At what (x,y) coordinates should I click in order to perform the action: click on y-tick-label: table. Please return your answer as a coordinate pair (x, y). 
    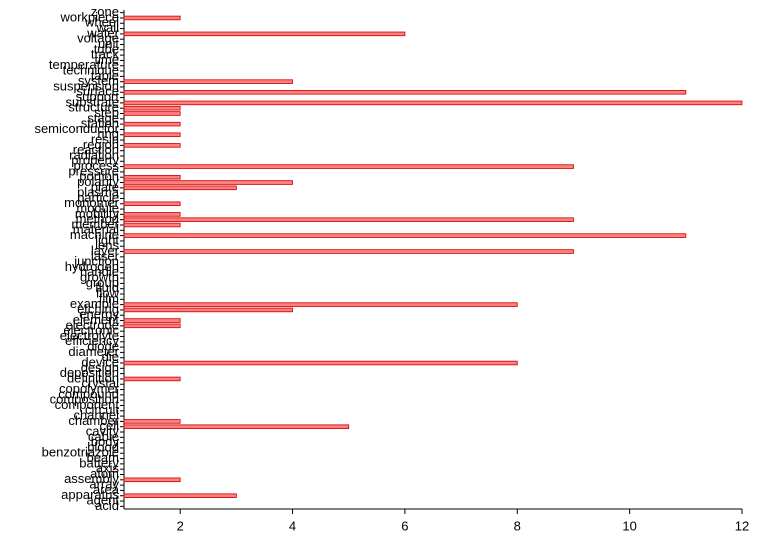
    Looking at the image, I should click on (105, 75).